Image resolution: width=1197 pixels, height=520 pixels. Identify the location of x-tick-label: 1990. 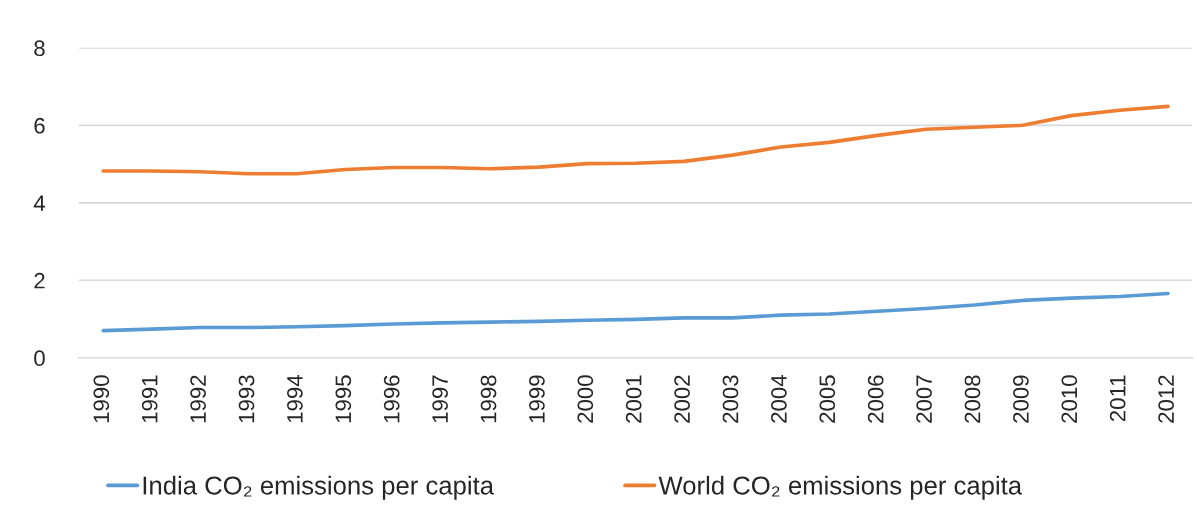
(101, 399).